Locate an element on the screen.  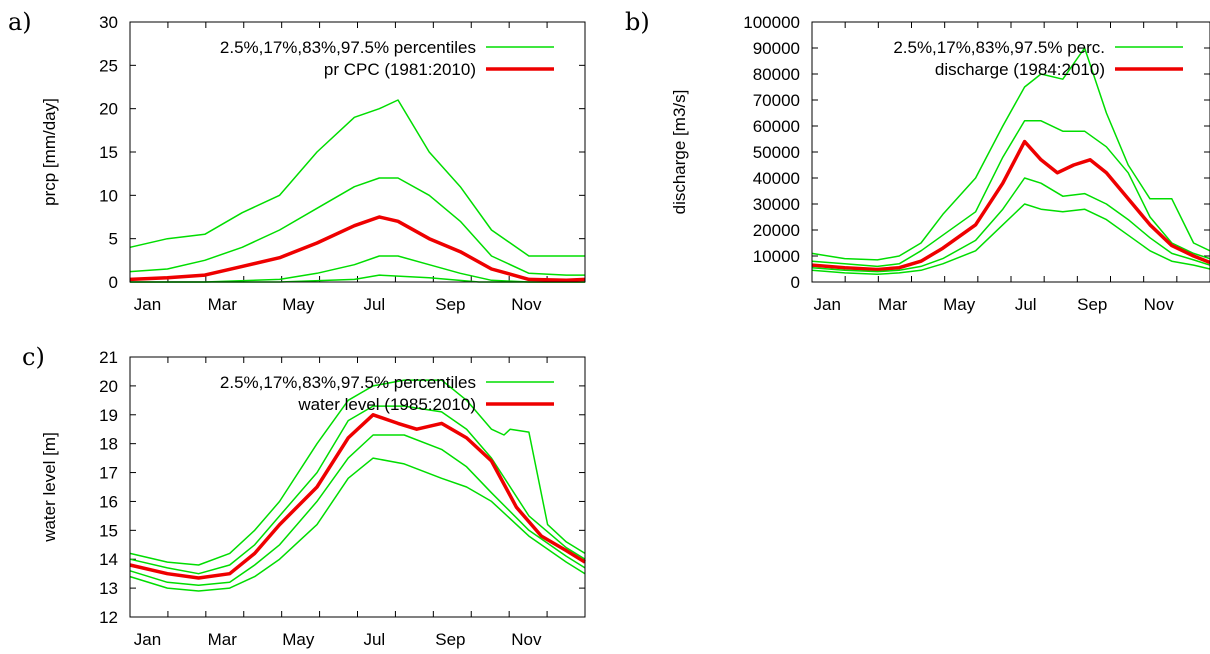
panel-letter: c) is located at coordinates (33, 357).